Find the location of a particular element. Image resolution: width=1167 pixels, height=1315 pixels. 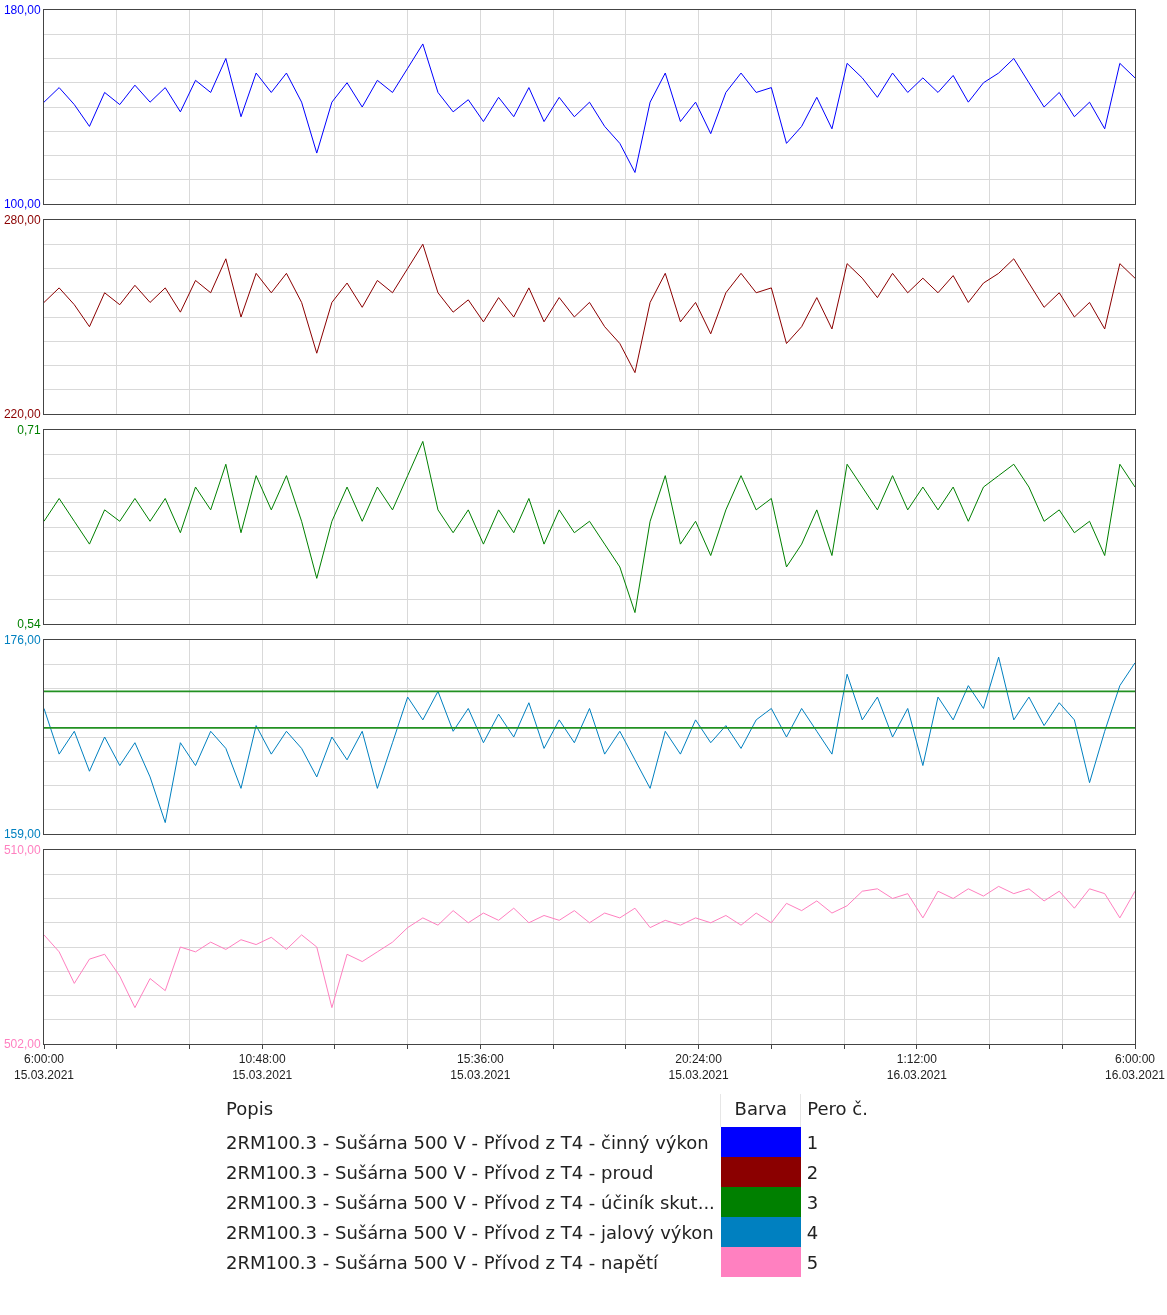

text: Pero č. is located at coordinates (837, 1109).